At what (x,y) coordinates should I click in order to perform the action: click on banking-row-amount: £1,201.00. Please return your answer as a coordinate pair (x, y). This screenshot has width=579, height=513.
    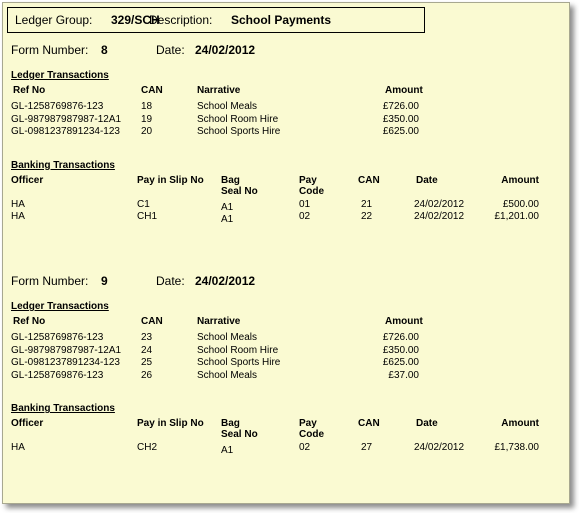
    Looking at the image, I should click on (517, 216).